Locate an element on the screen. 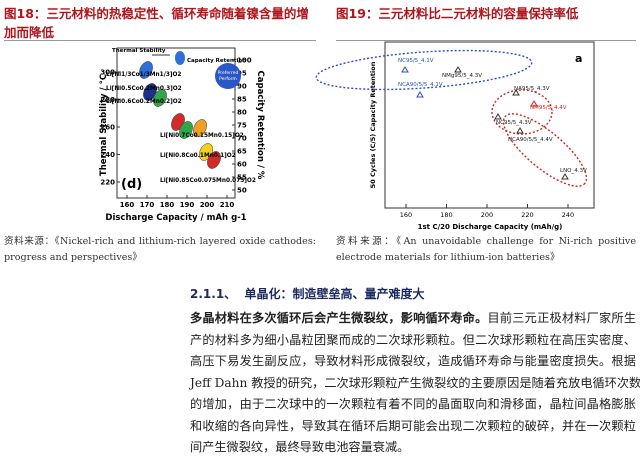  text-line: 高压下易发生副反应，导致材料形成微裂纹，造成循环寿命与能量密度损失。根据 is located at coordinates (413, 362).